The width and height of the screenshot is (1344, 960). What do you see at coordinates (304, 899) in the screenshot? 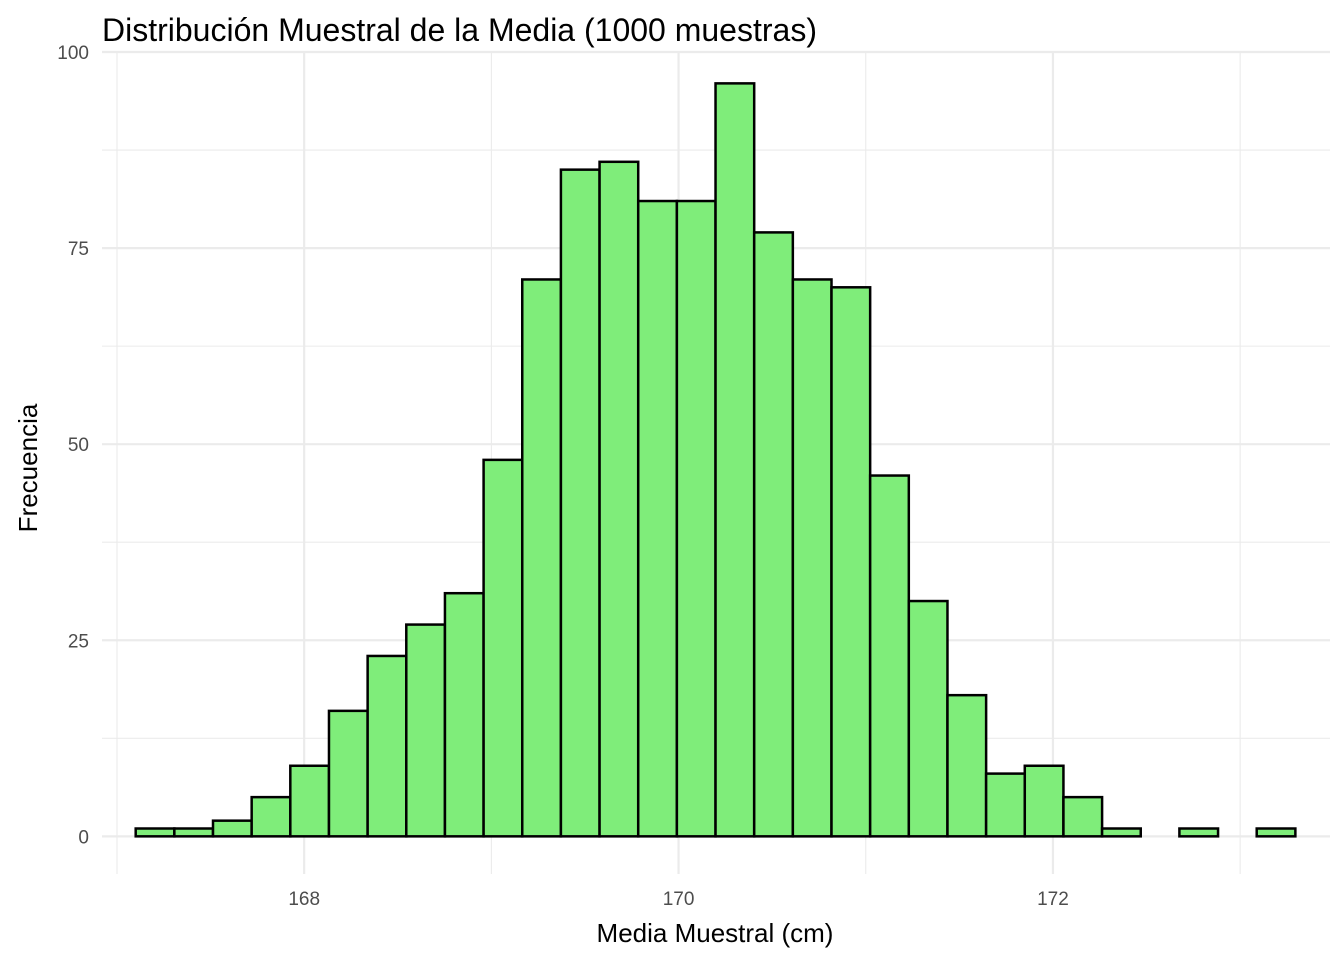
I see `x-tick-label-0: 168` at bounding box center [304, 899].